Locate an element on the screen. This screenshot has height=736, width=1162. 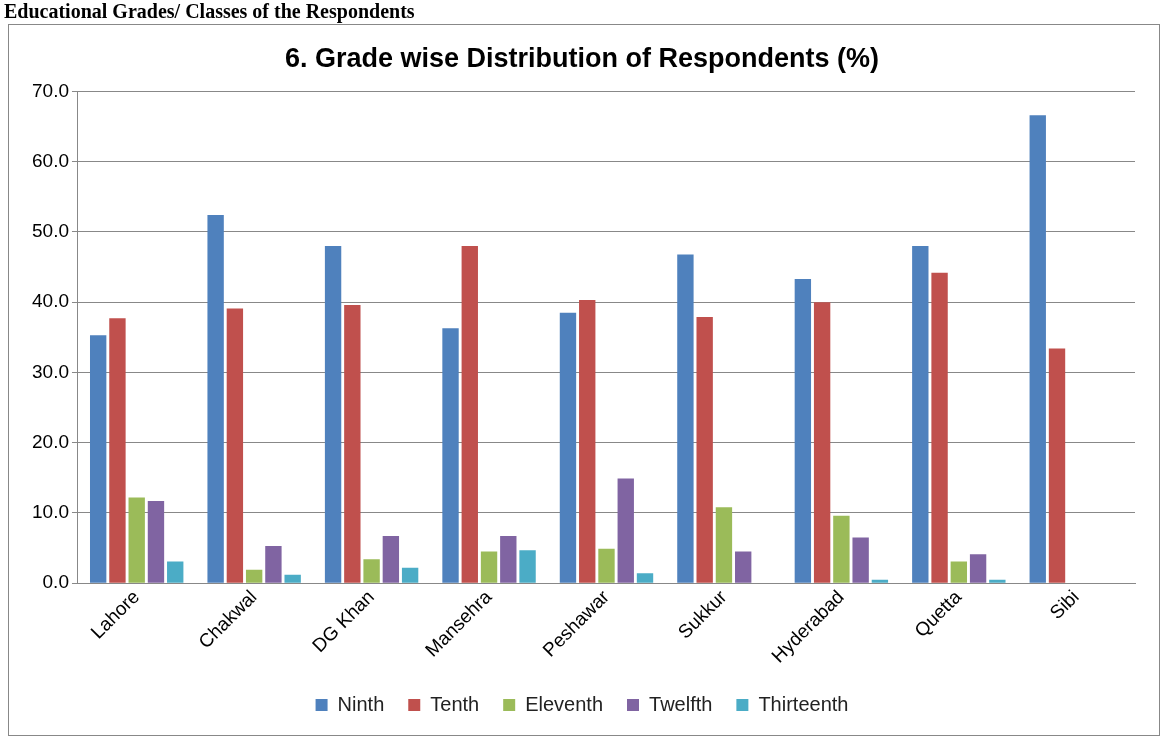
y-tick-label: 10.0 is located at coordinates (50, 512).